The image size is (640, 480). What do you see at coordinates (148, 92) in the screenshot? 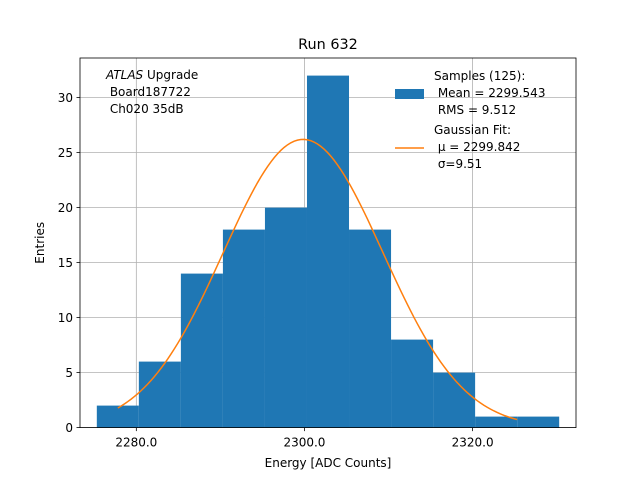
I see `annotation-line-2: Board187722` at bounding box center [148, 92].